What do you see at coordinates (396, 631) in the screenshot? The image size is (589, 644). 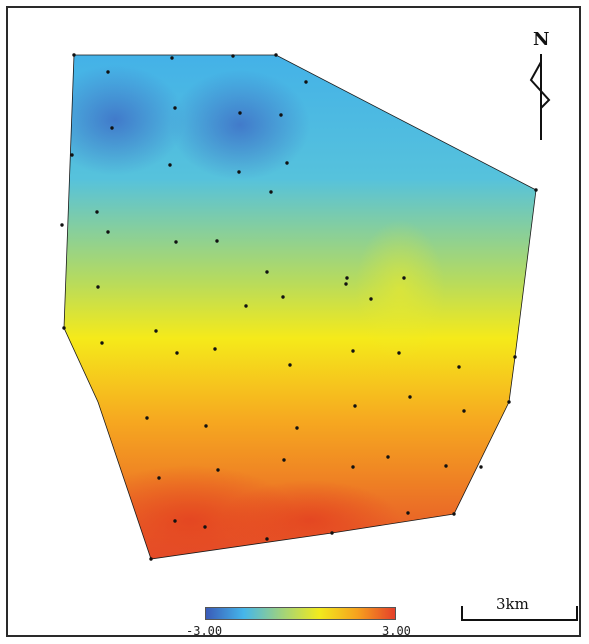 I see `colorbar-max-label: 3.00` at bounding box center [396, 631].